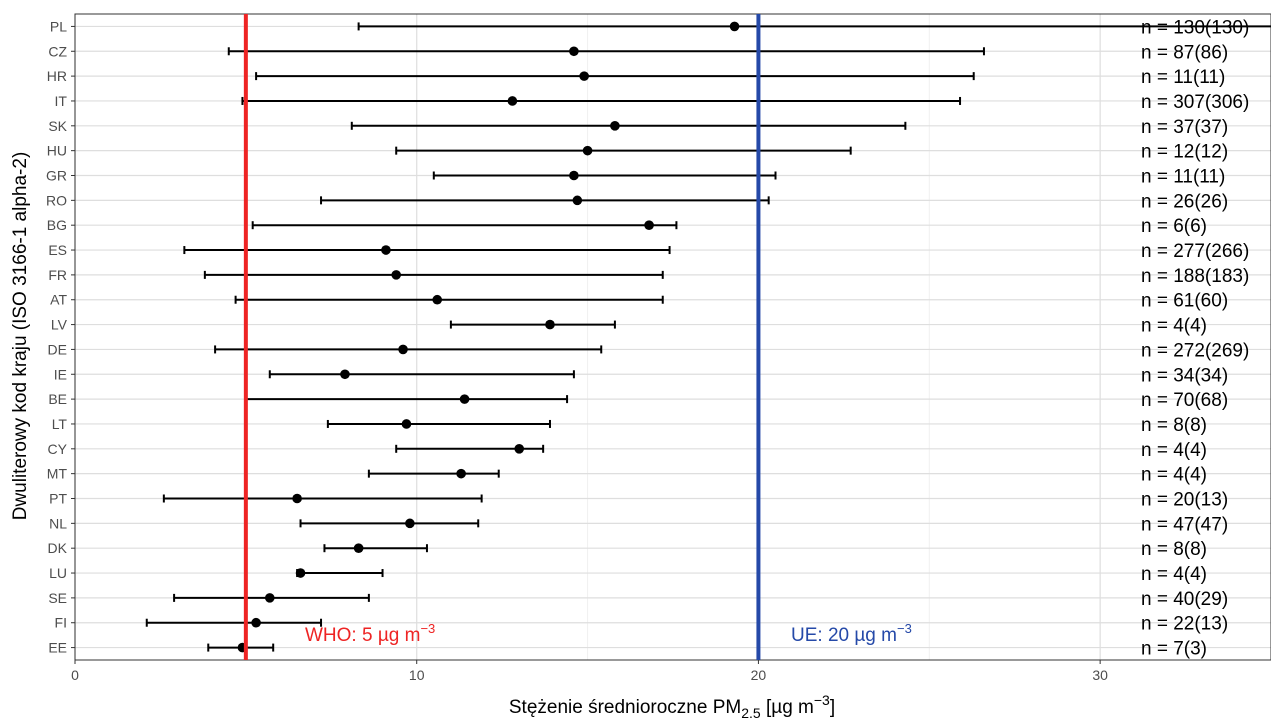 This screenshot has height=720, width=1271. What do you see at coordinates (58, 573) in the screenshot?
I see `y-tick-label: LU` at bounding box center [58, 573].